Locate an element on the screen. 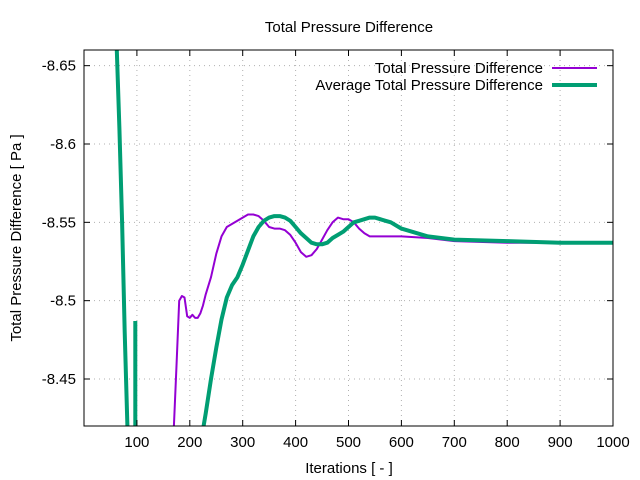  x-tick-label: 200 is located at coordinates (189, 442).